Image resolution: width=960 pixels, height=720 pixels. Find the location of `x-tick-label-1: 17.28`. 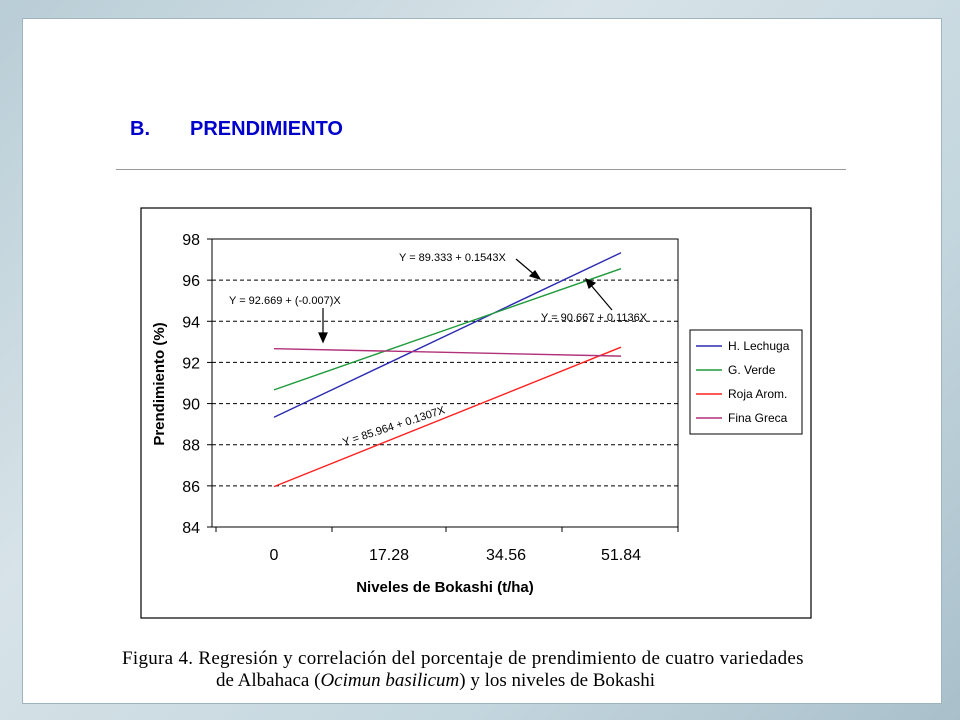

x-tick-label-1: 17.28 is located at coordinates (389, 555).